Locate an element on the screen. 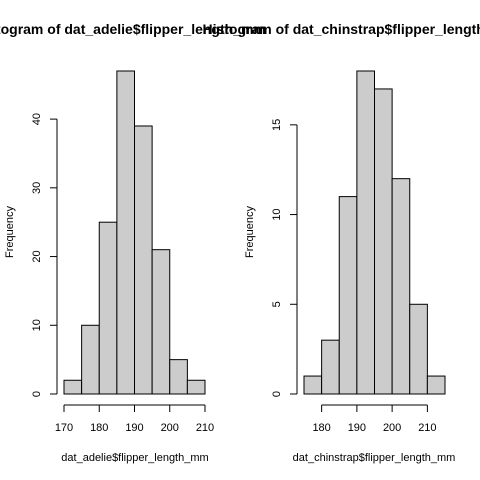  y-tick-label: 30 is located at coordinates (37, 188).